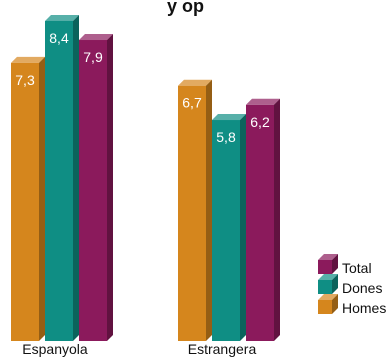  Describe the element at coordinates (362, 288) in the screenshot. I see `legend-label-dones: Dones` at that location.